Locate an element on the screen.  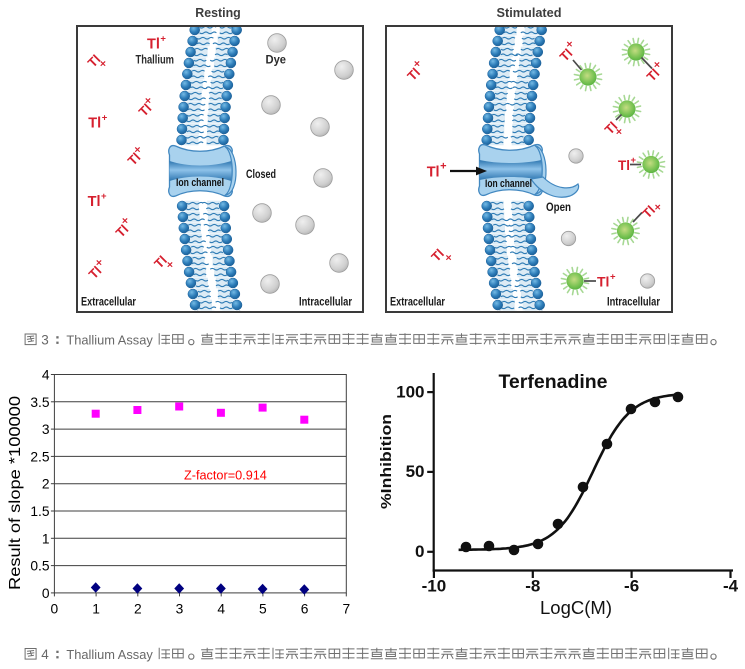
svg-text: Z-factor=0.914 is located at coordinates (225, 476).